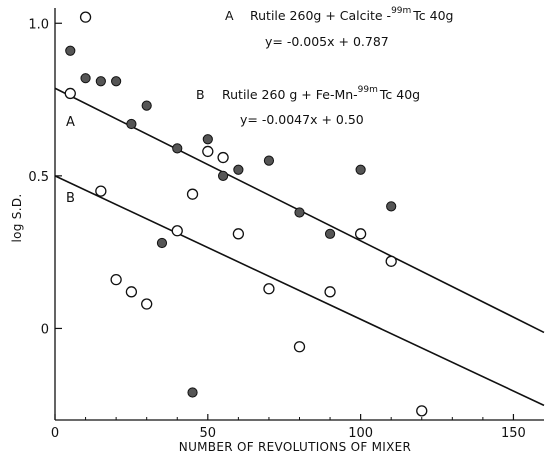  Describe the element at coordinates (70, 198) in the screenshot. I see `line-b-label: B` at that location.